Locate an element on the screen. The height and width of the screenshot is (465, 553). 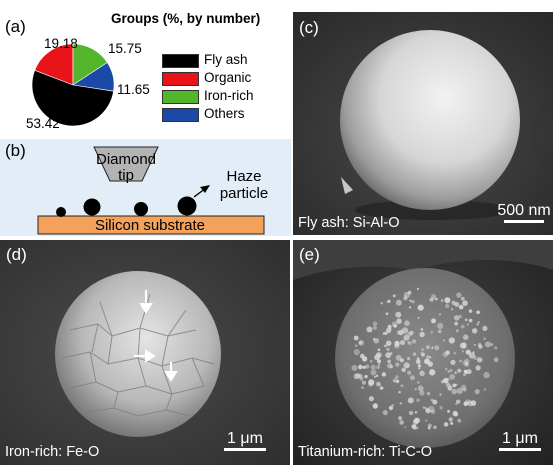
pie-value-label: 19.18 is located at coordinates (61, 43).